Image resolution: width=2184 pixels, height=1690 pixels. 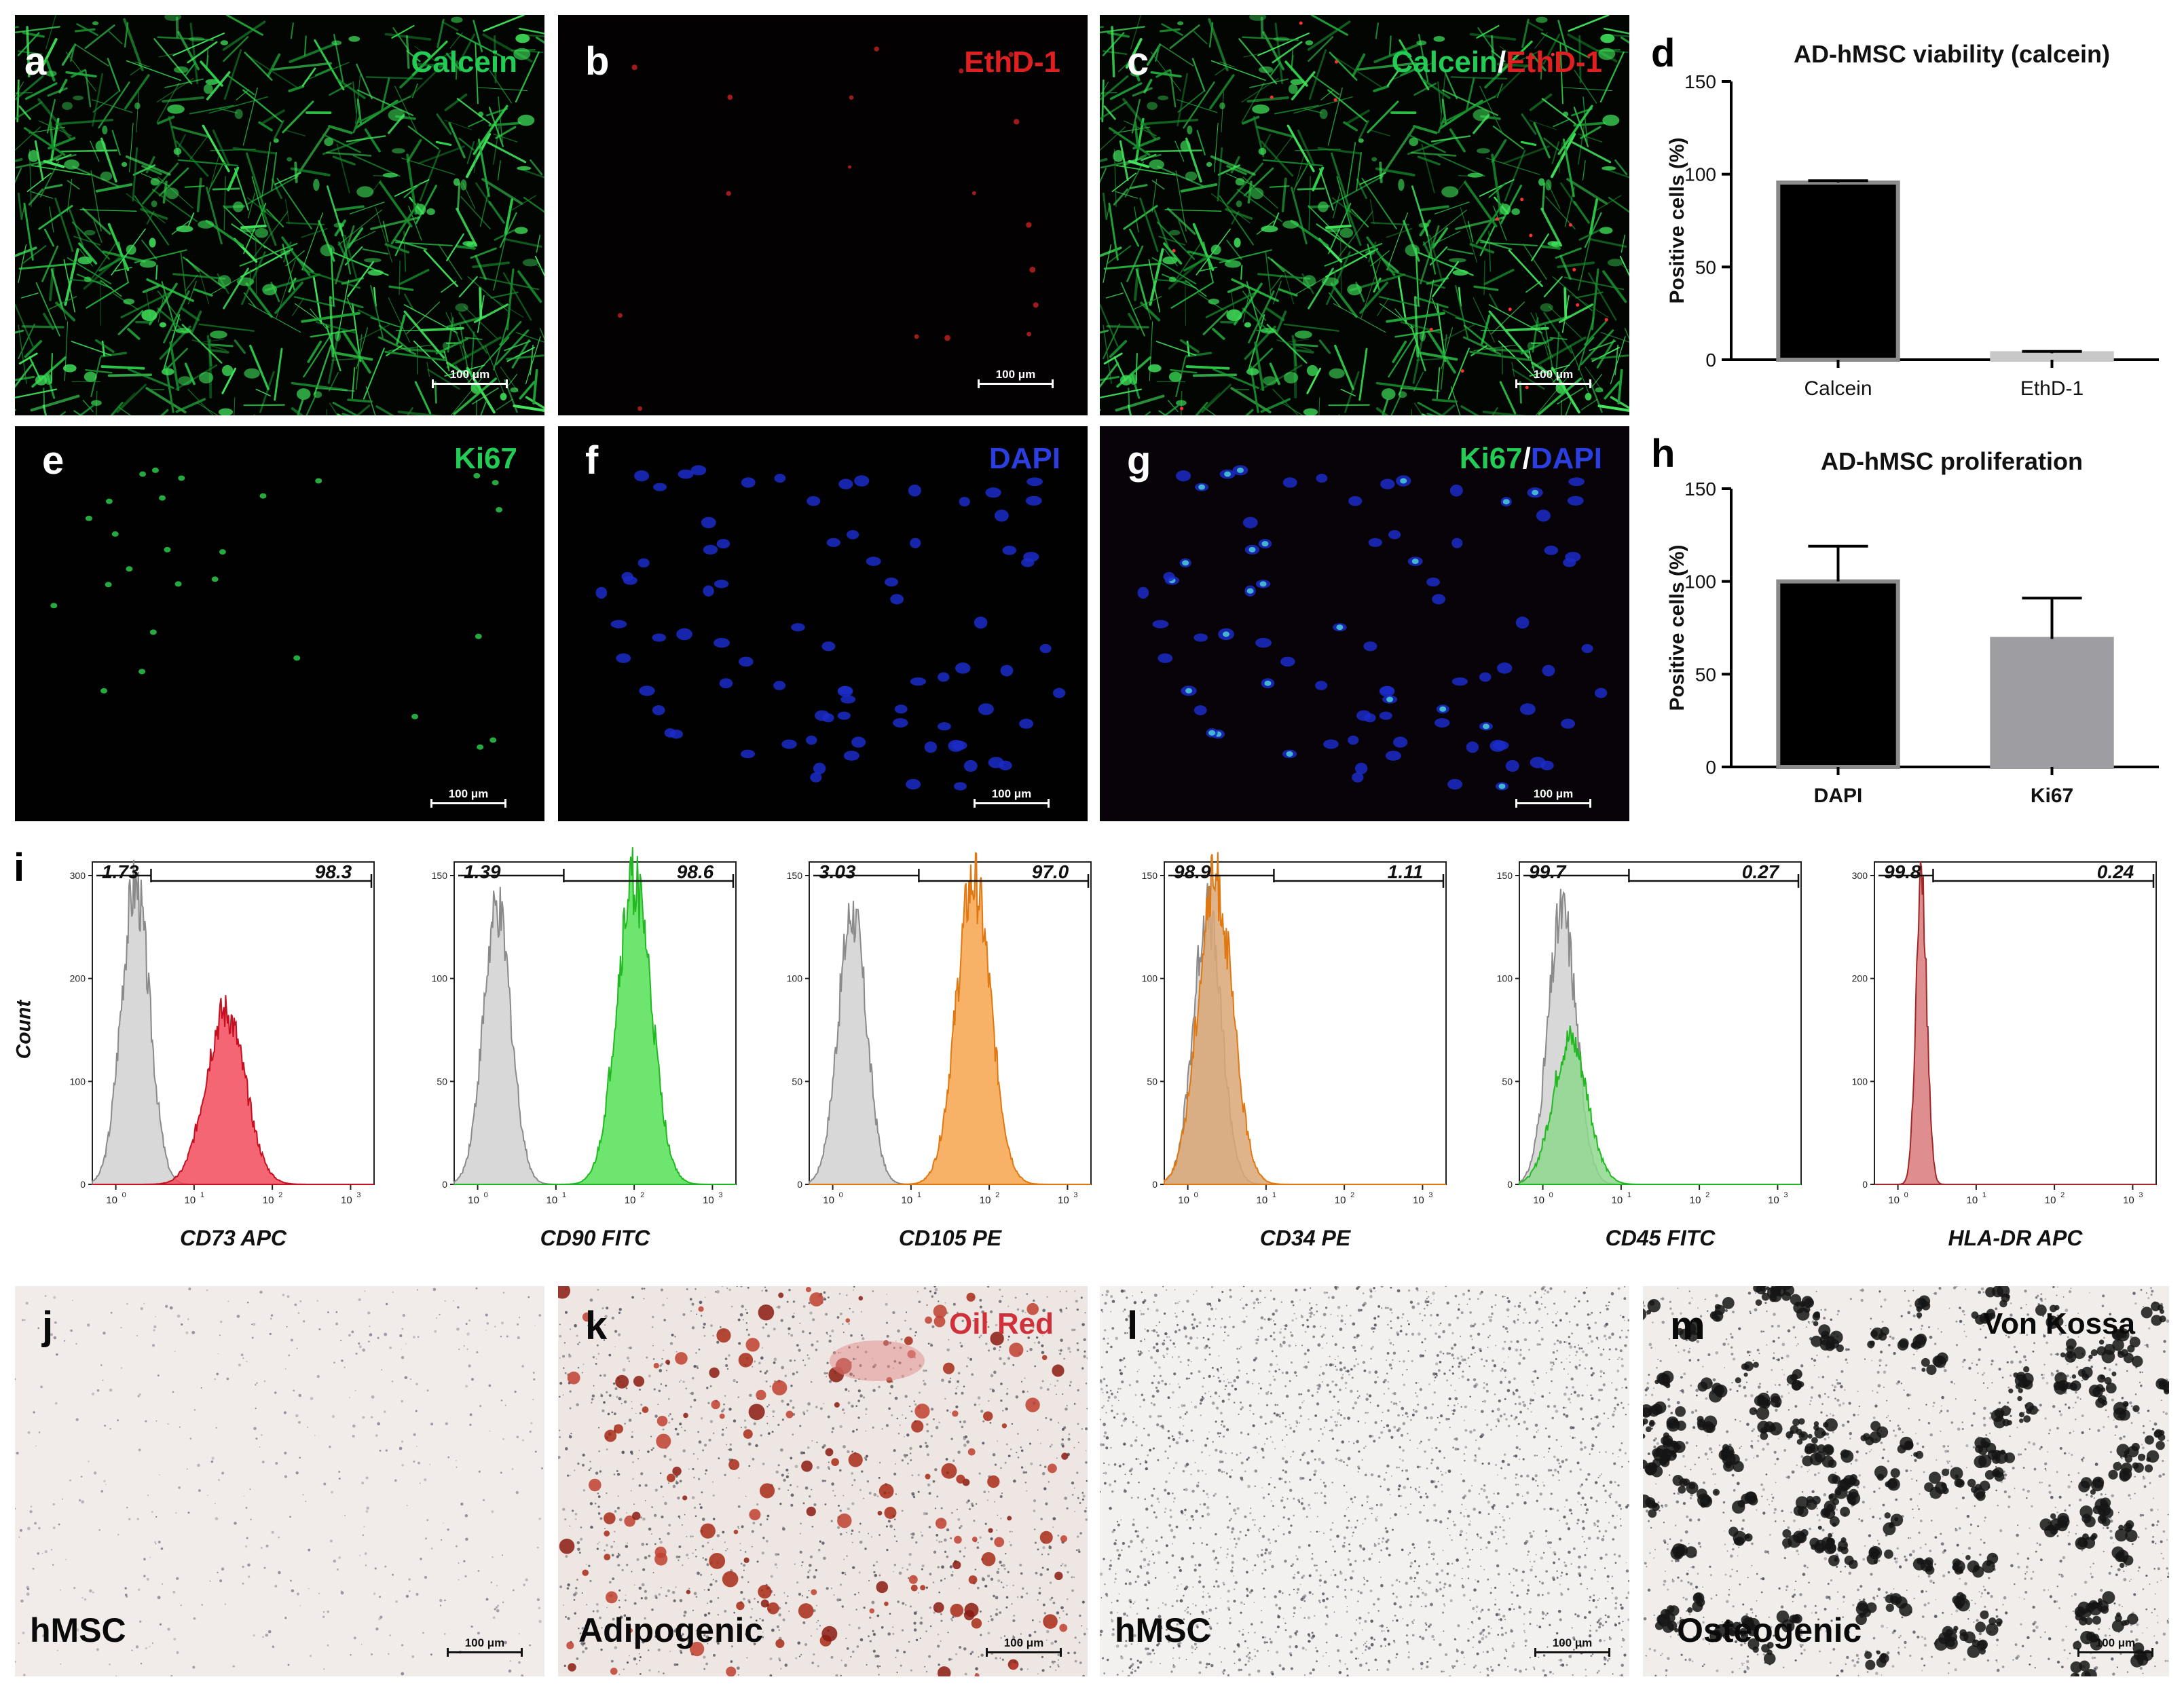 What do you see at coordinates (823, 1481) in the screenshot?
I see `panel-k-adipogenic-image: k Oil Red Adipogenic 100 μm` at bounding box center [823, 1481].